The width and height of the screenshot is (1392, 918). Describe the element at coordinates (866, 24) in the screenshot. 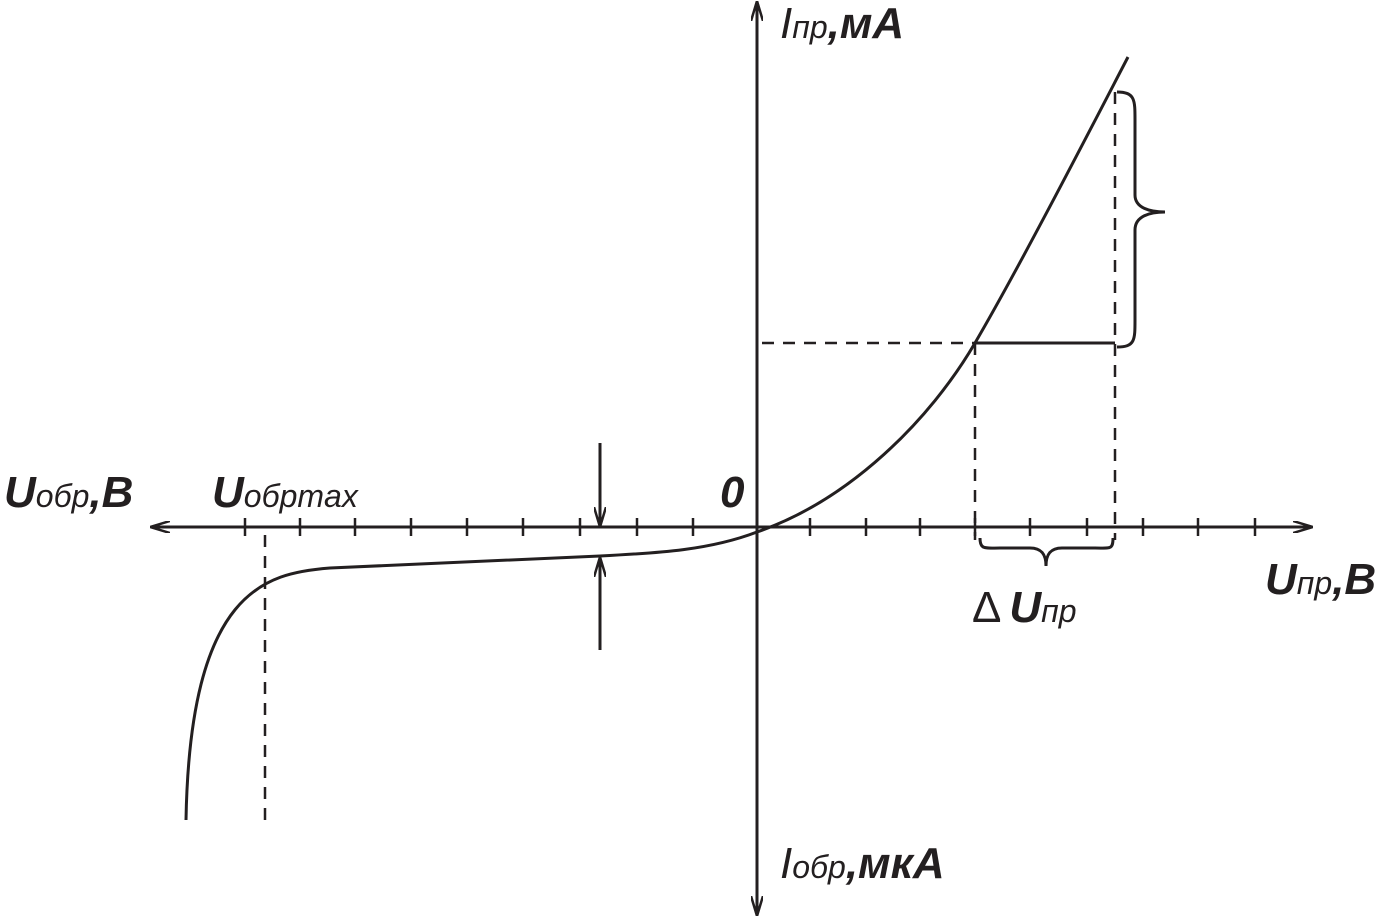

I see `unit: ,мА` at that location.